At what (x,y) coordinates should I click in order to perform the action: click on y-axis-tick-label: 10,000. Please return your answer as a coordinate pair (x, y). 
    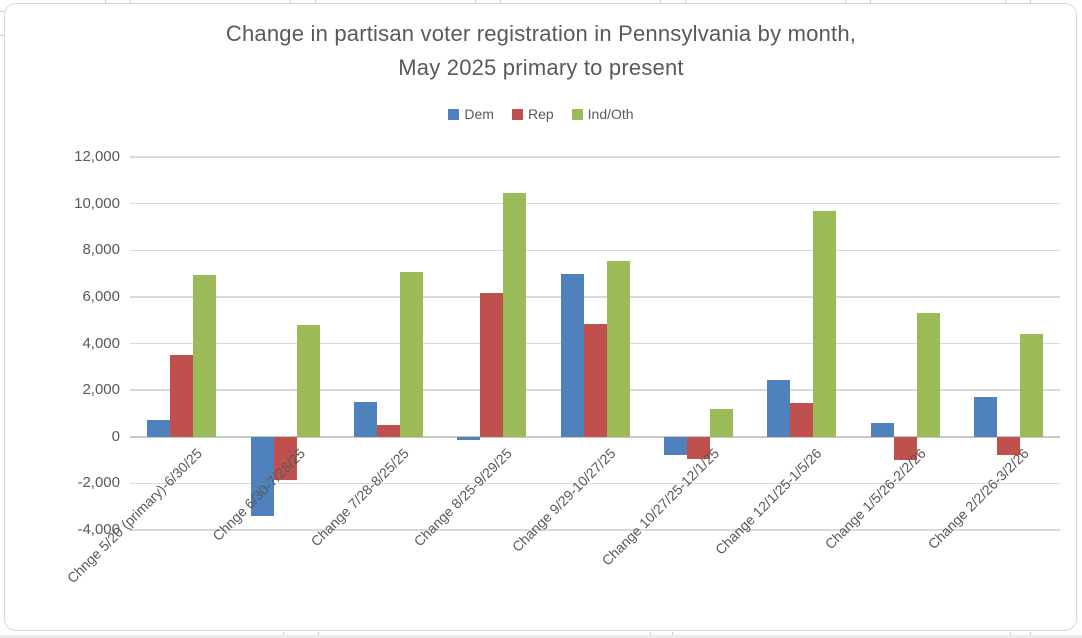
    Looking at the image, I should click on (97, 203).